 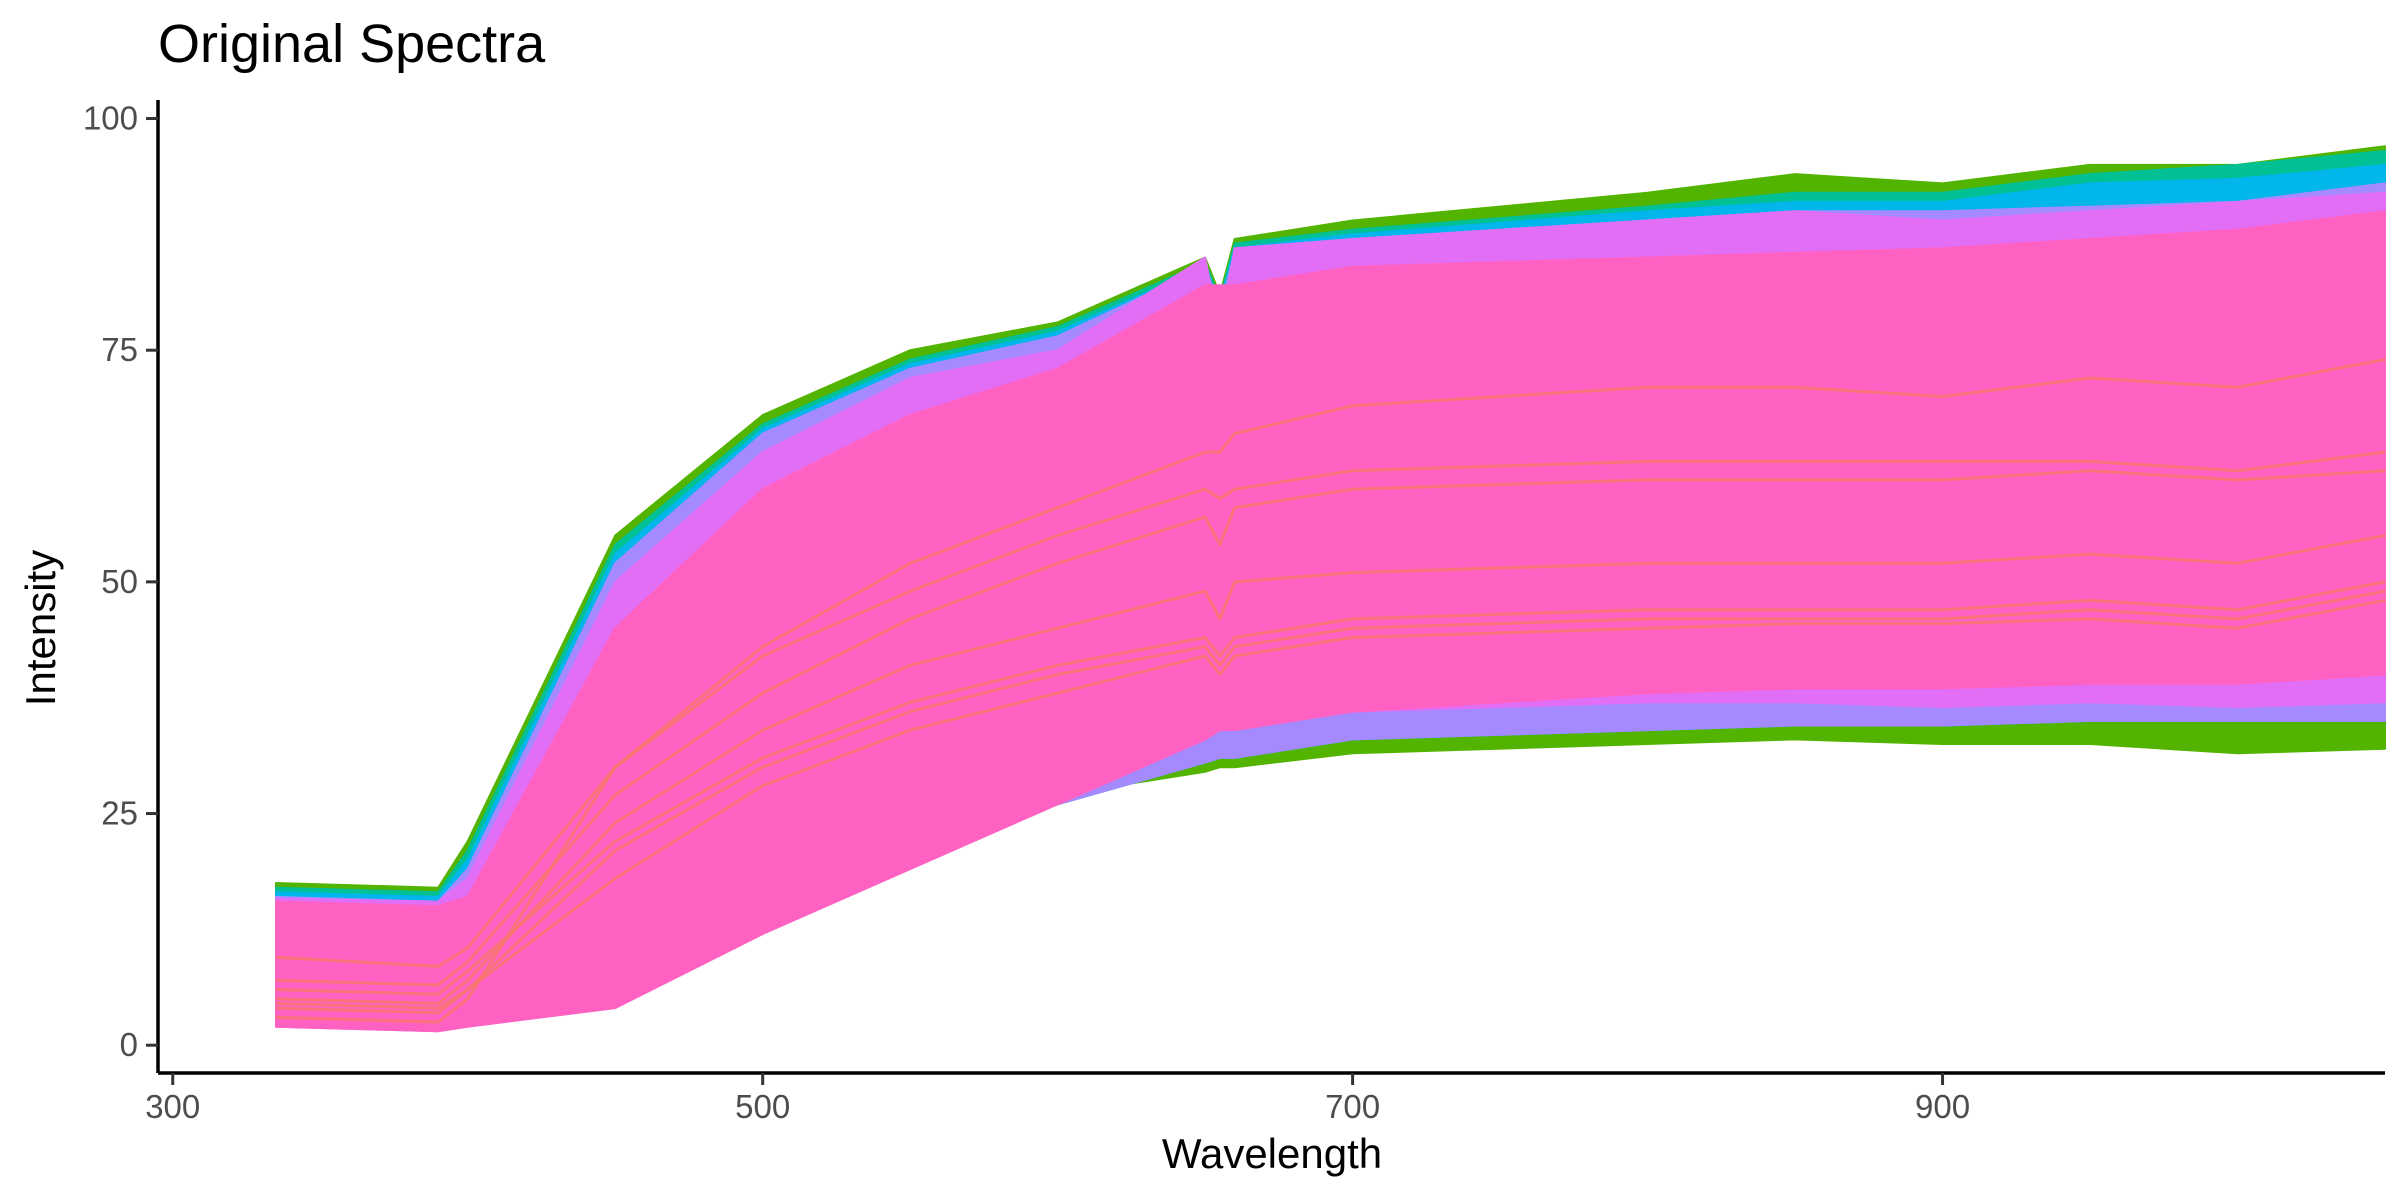 I want to click on x-tick-label: 300, so click(x=172, y=1106).